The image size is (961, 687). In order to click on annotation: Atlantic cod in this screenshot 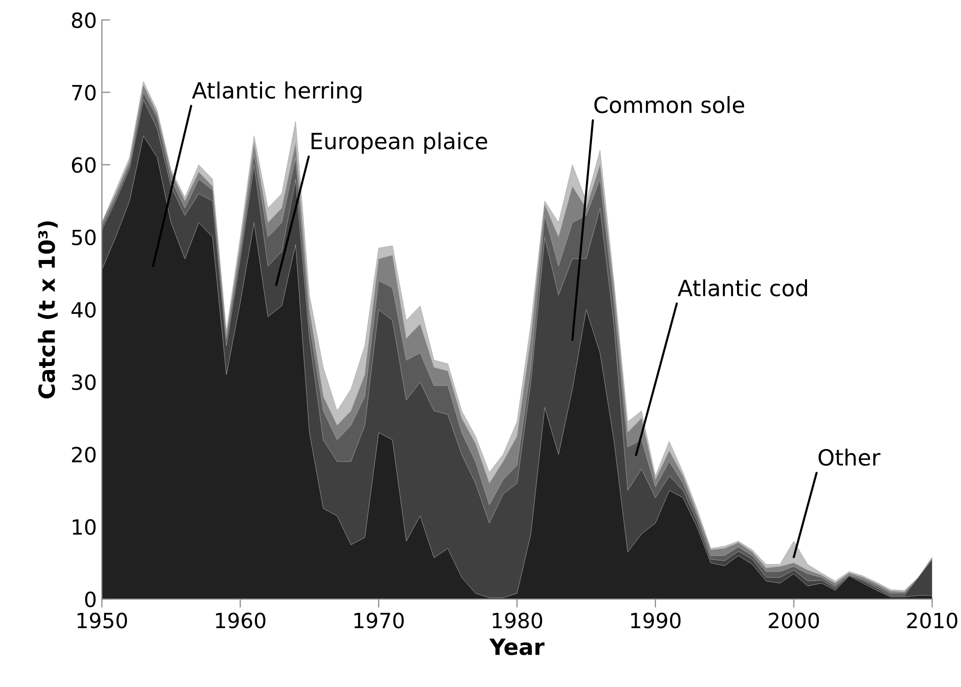, I will do `click(743, 287)`.